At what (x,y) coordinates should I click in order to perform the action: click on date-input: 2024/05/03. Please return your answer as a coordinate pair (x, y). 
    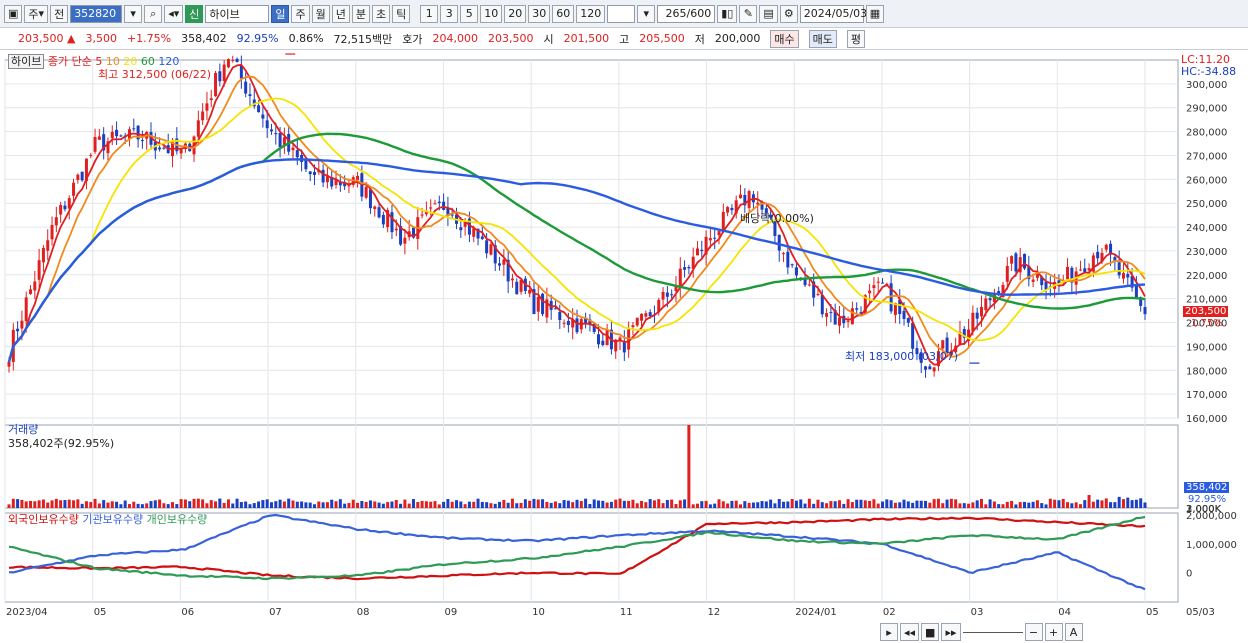
    Looking at the image, I should click on (833, 13).